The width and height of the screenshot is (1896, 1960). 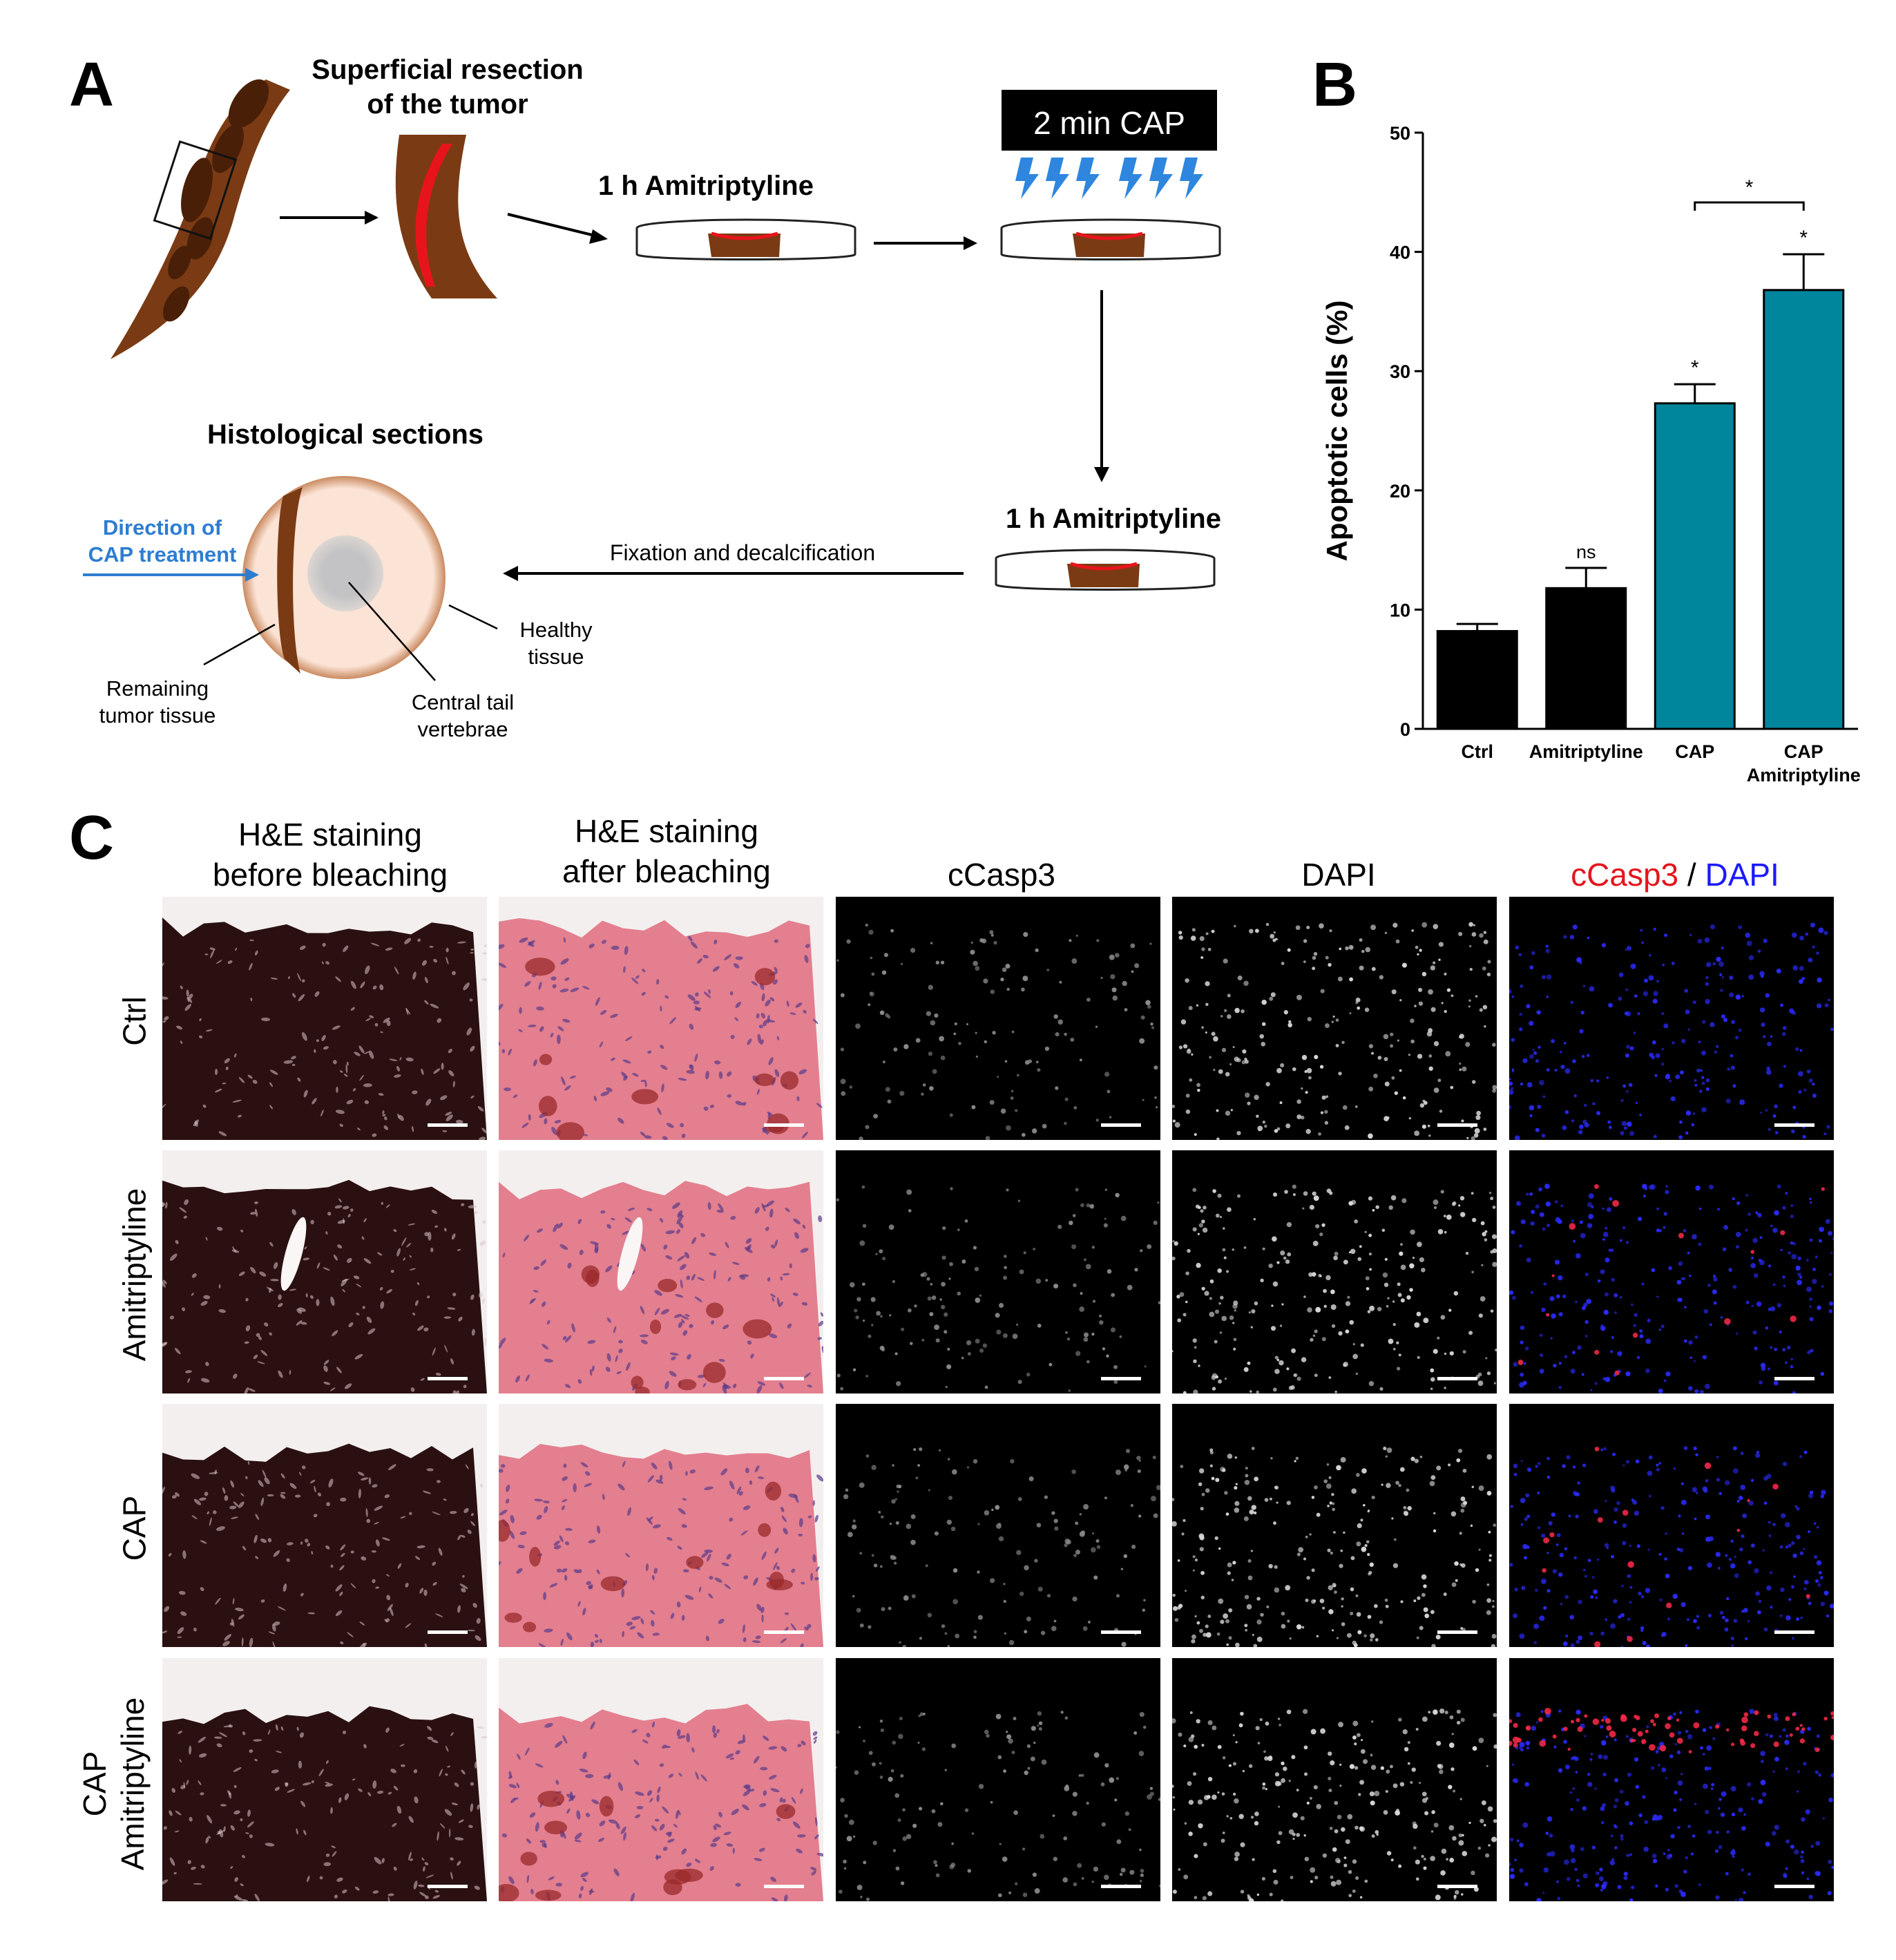 I want to click on micrograph-ccasp3-row4, so click(x=998, y=1780).